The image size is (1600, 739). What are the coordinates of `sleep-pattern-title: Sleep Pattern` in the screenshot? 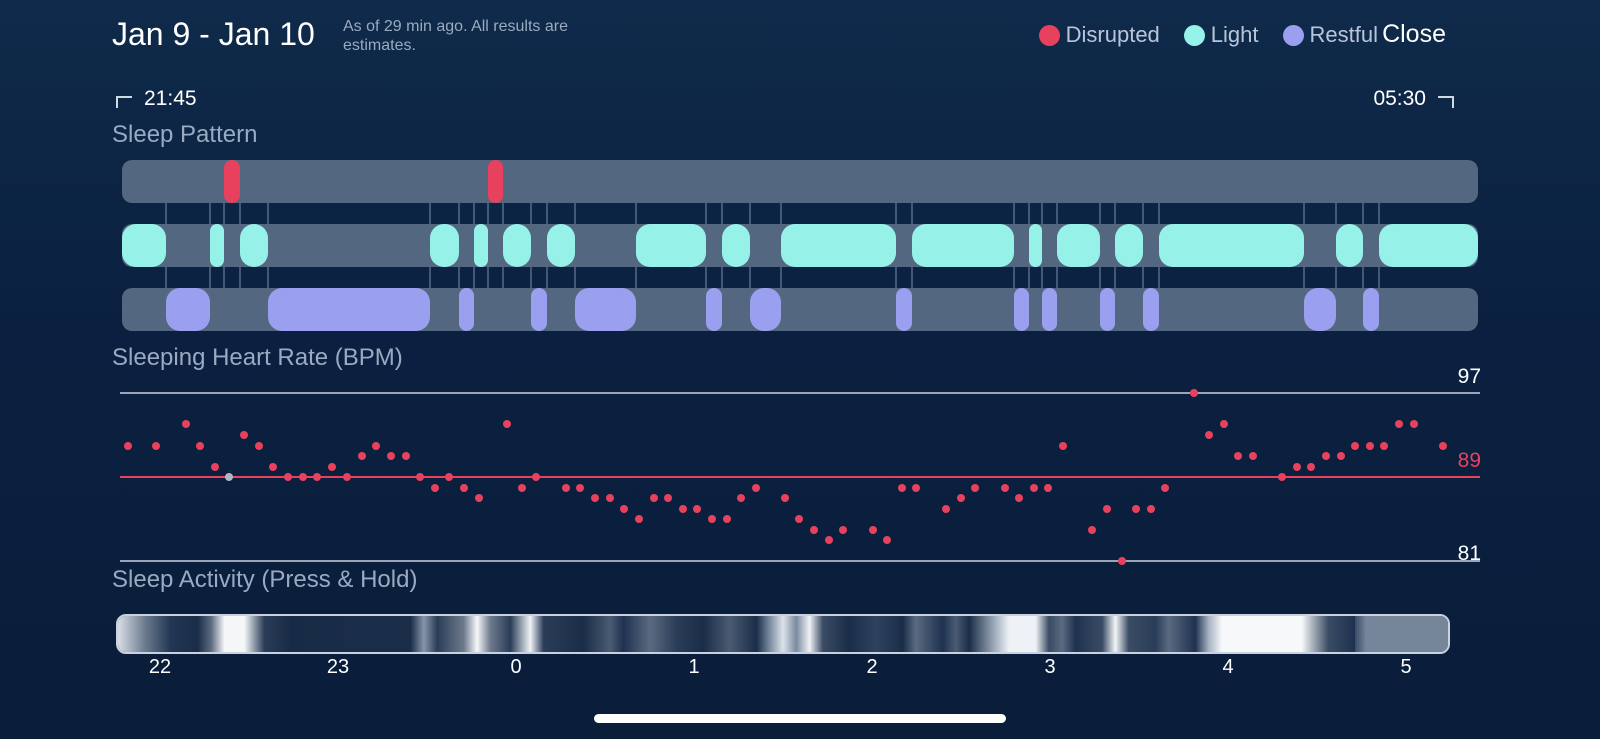 It's located at (185, 134).